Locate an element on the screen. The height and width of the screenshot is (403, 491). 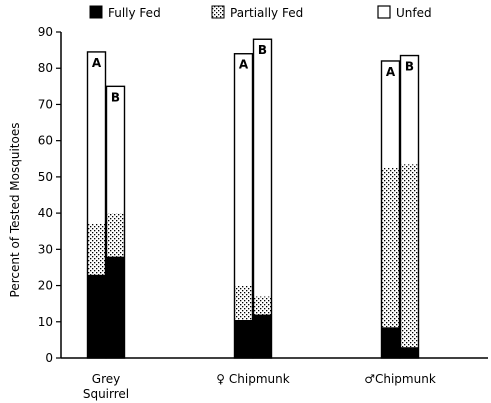
legend-swatch-fully-fed is located at coordinates (96, 12).